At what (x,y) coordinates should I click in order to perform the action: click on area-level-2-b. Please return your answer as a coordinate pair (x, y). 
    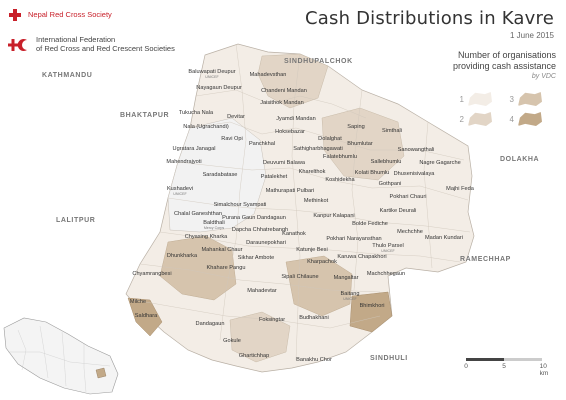
    Looking at the image, I should click on (363, 144).